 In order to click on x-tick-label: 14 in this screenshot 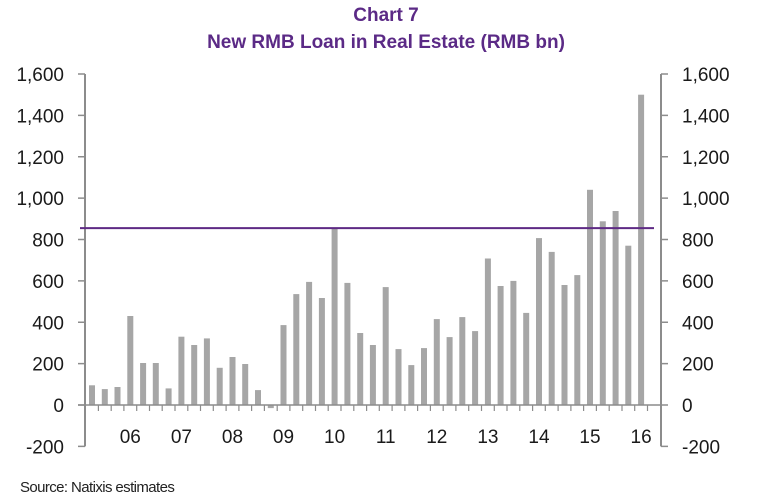, I will do `click(539, 437)`.